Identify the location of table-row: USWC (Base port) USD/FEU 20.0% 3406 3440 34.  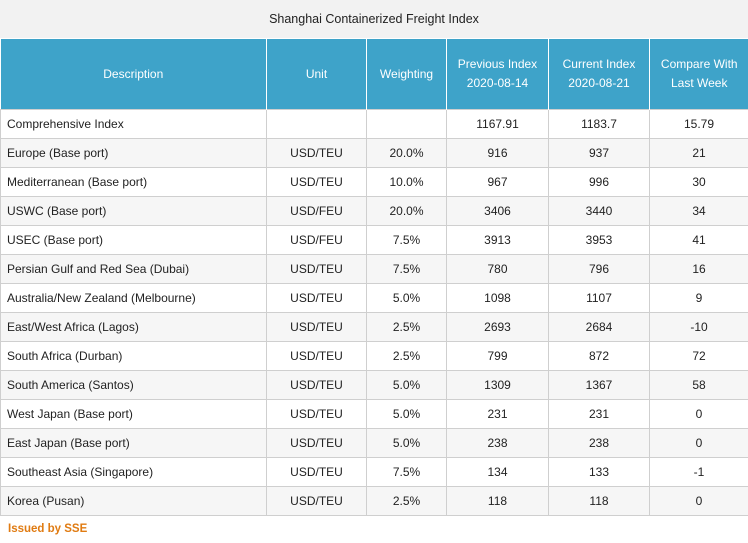
(374, 211).